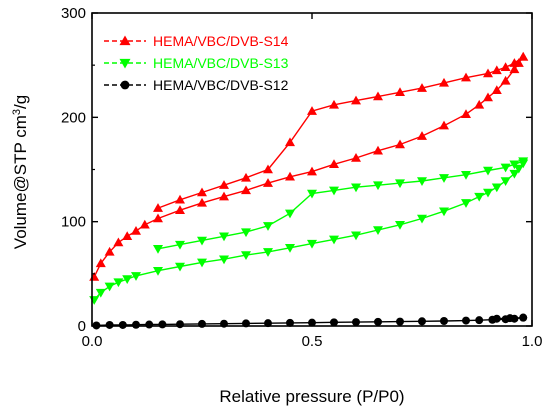 This screenshot has width=550, height=413. Describe the element at coordinates (73, 13) in the screenshot. I see `y-tick-label: 300` at that location.